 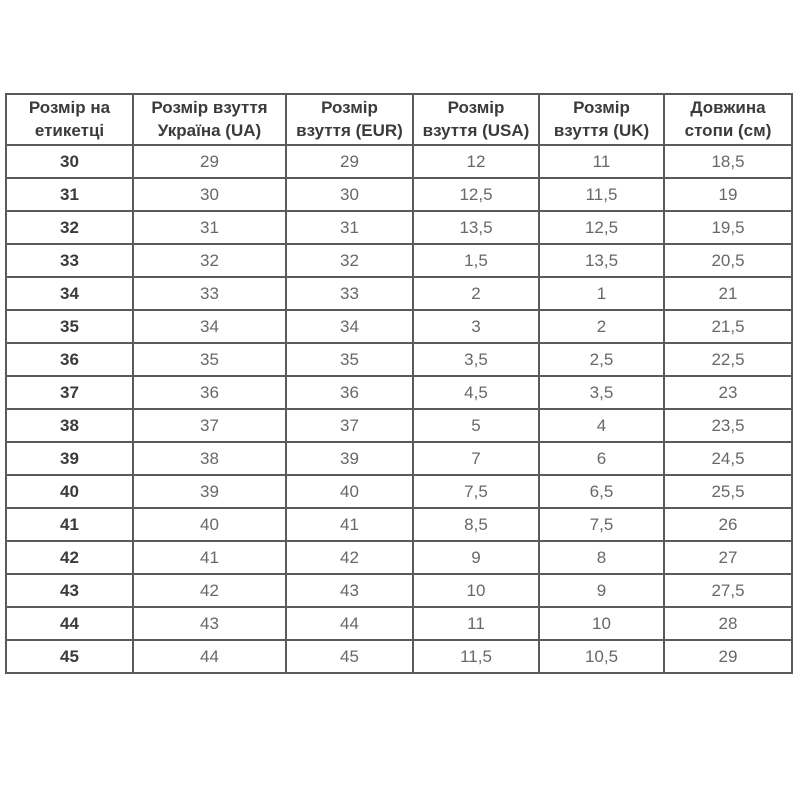 I want to click on table-row: 39 38 39 7 6 24,5, so click(x=399, y=458).